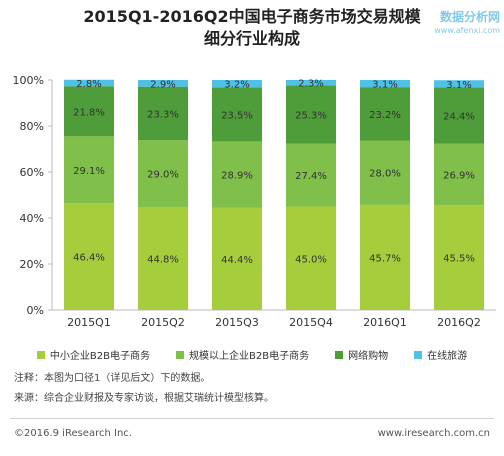 This screenshot has height=456, width=504. What do you see at coordinates (311, 322) in the screenshot?
I see `x-tick-label: 2015Q4` at bounding box center [311, 322].